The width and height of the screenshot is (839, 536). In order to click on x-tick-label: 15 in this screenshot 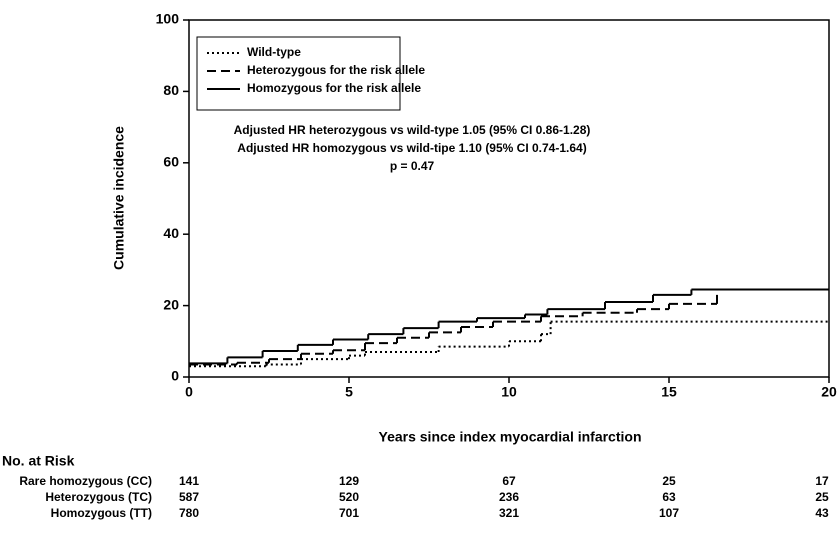, I will do `click(669, 392)`.